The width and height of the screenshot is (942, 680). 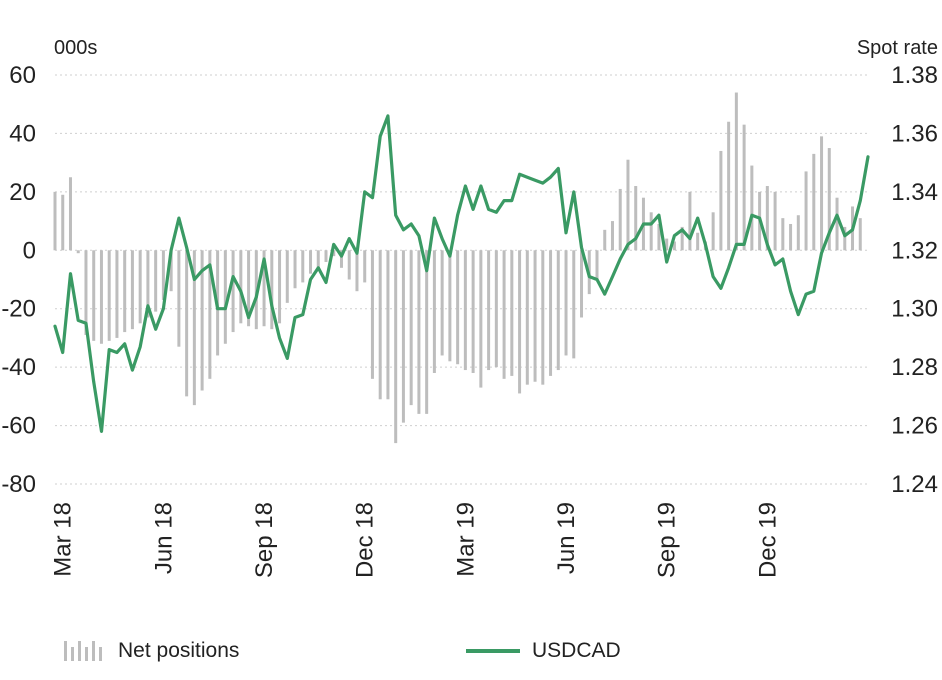 I want to click on x-tick-label: Dec 19, so click(x=767, y=540).